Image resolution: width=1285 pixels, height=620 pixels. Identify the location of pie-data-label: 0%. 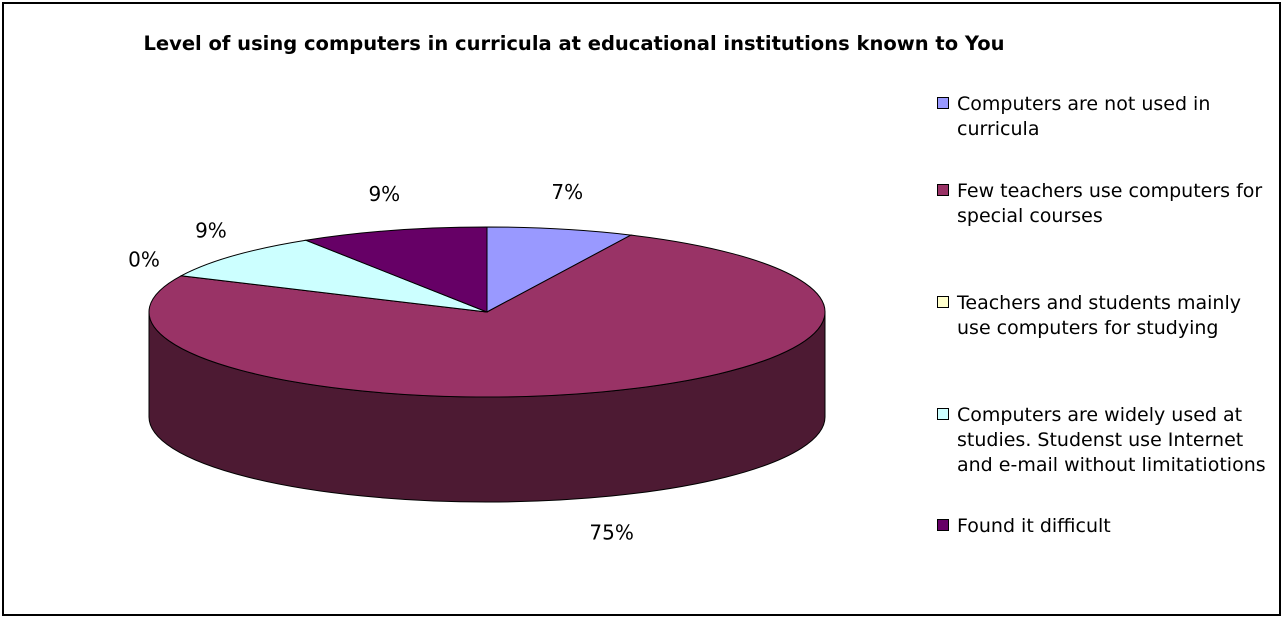
(144, 260).